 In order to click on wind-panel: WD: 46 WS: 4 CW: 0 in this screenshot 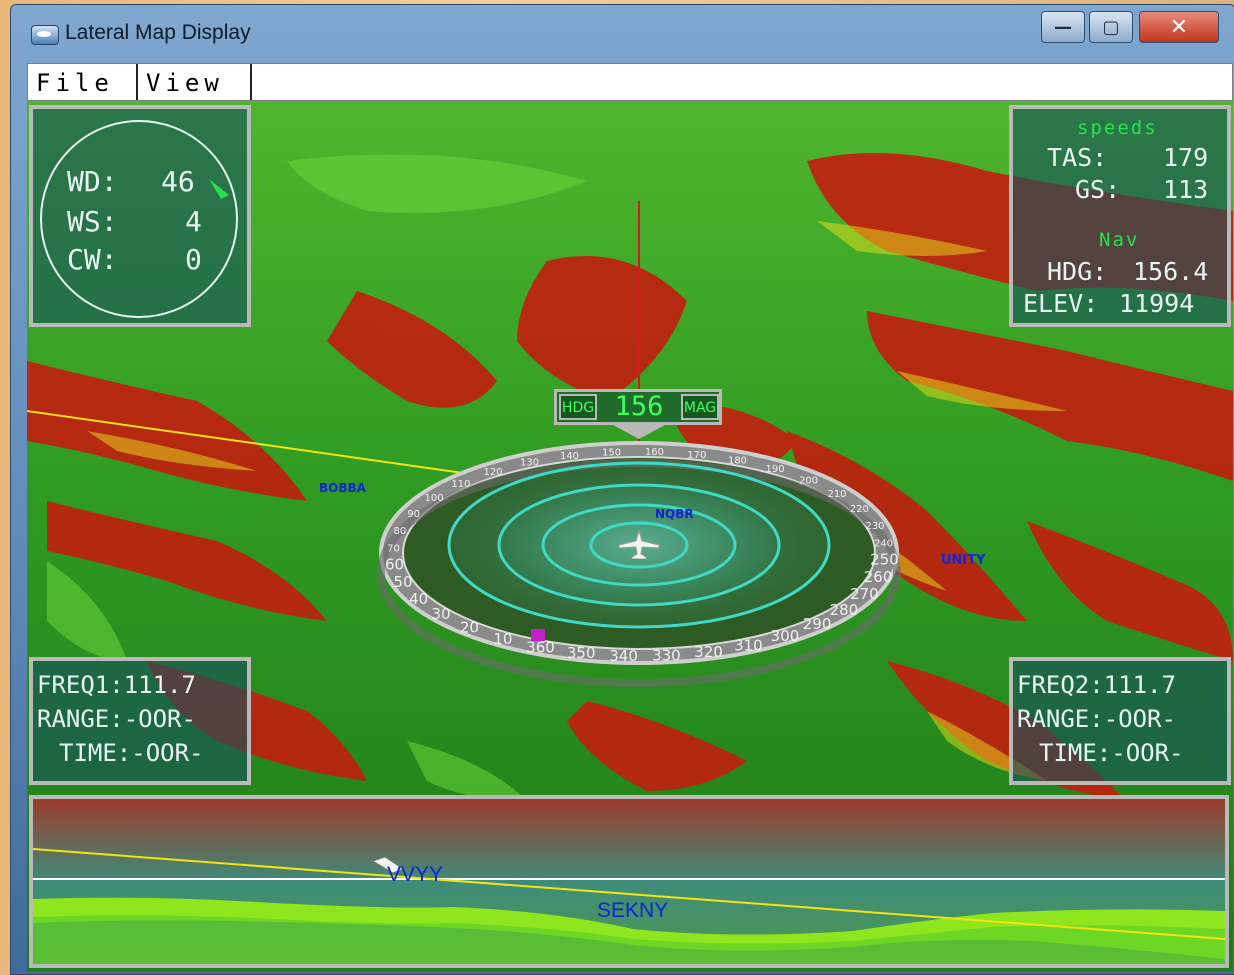, I will do `click(140, 216)`.